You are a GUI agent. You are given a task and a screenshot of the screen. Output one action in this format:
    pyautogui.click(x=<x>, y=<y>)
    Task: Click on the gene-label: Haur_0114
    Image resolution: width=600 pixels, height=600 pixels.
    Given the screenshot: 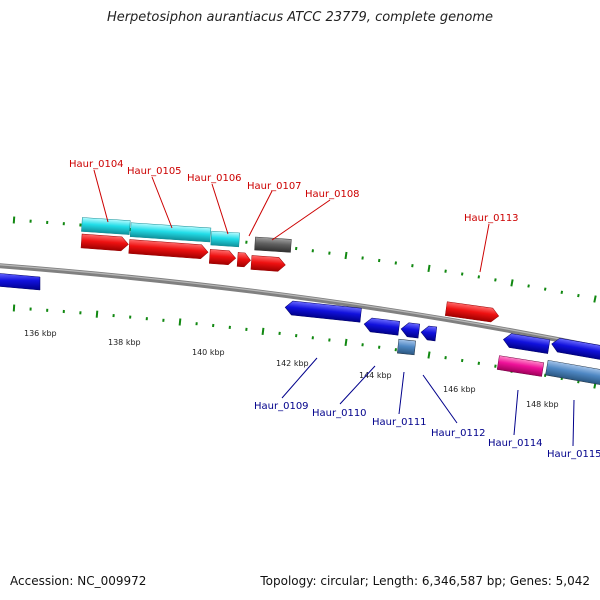 What is the action you would take?
    pyautogui.click(x=515, y=443)
    